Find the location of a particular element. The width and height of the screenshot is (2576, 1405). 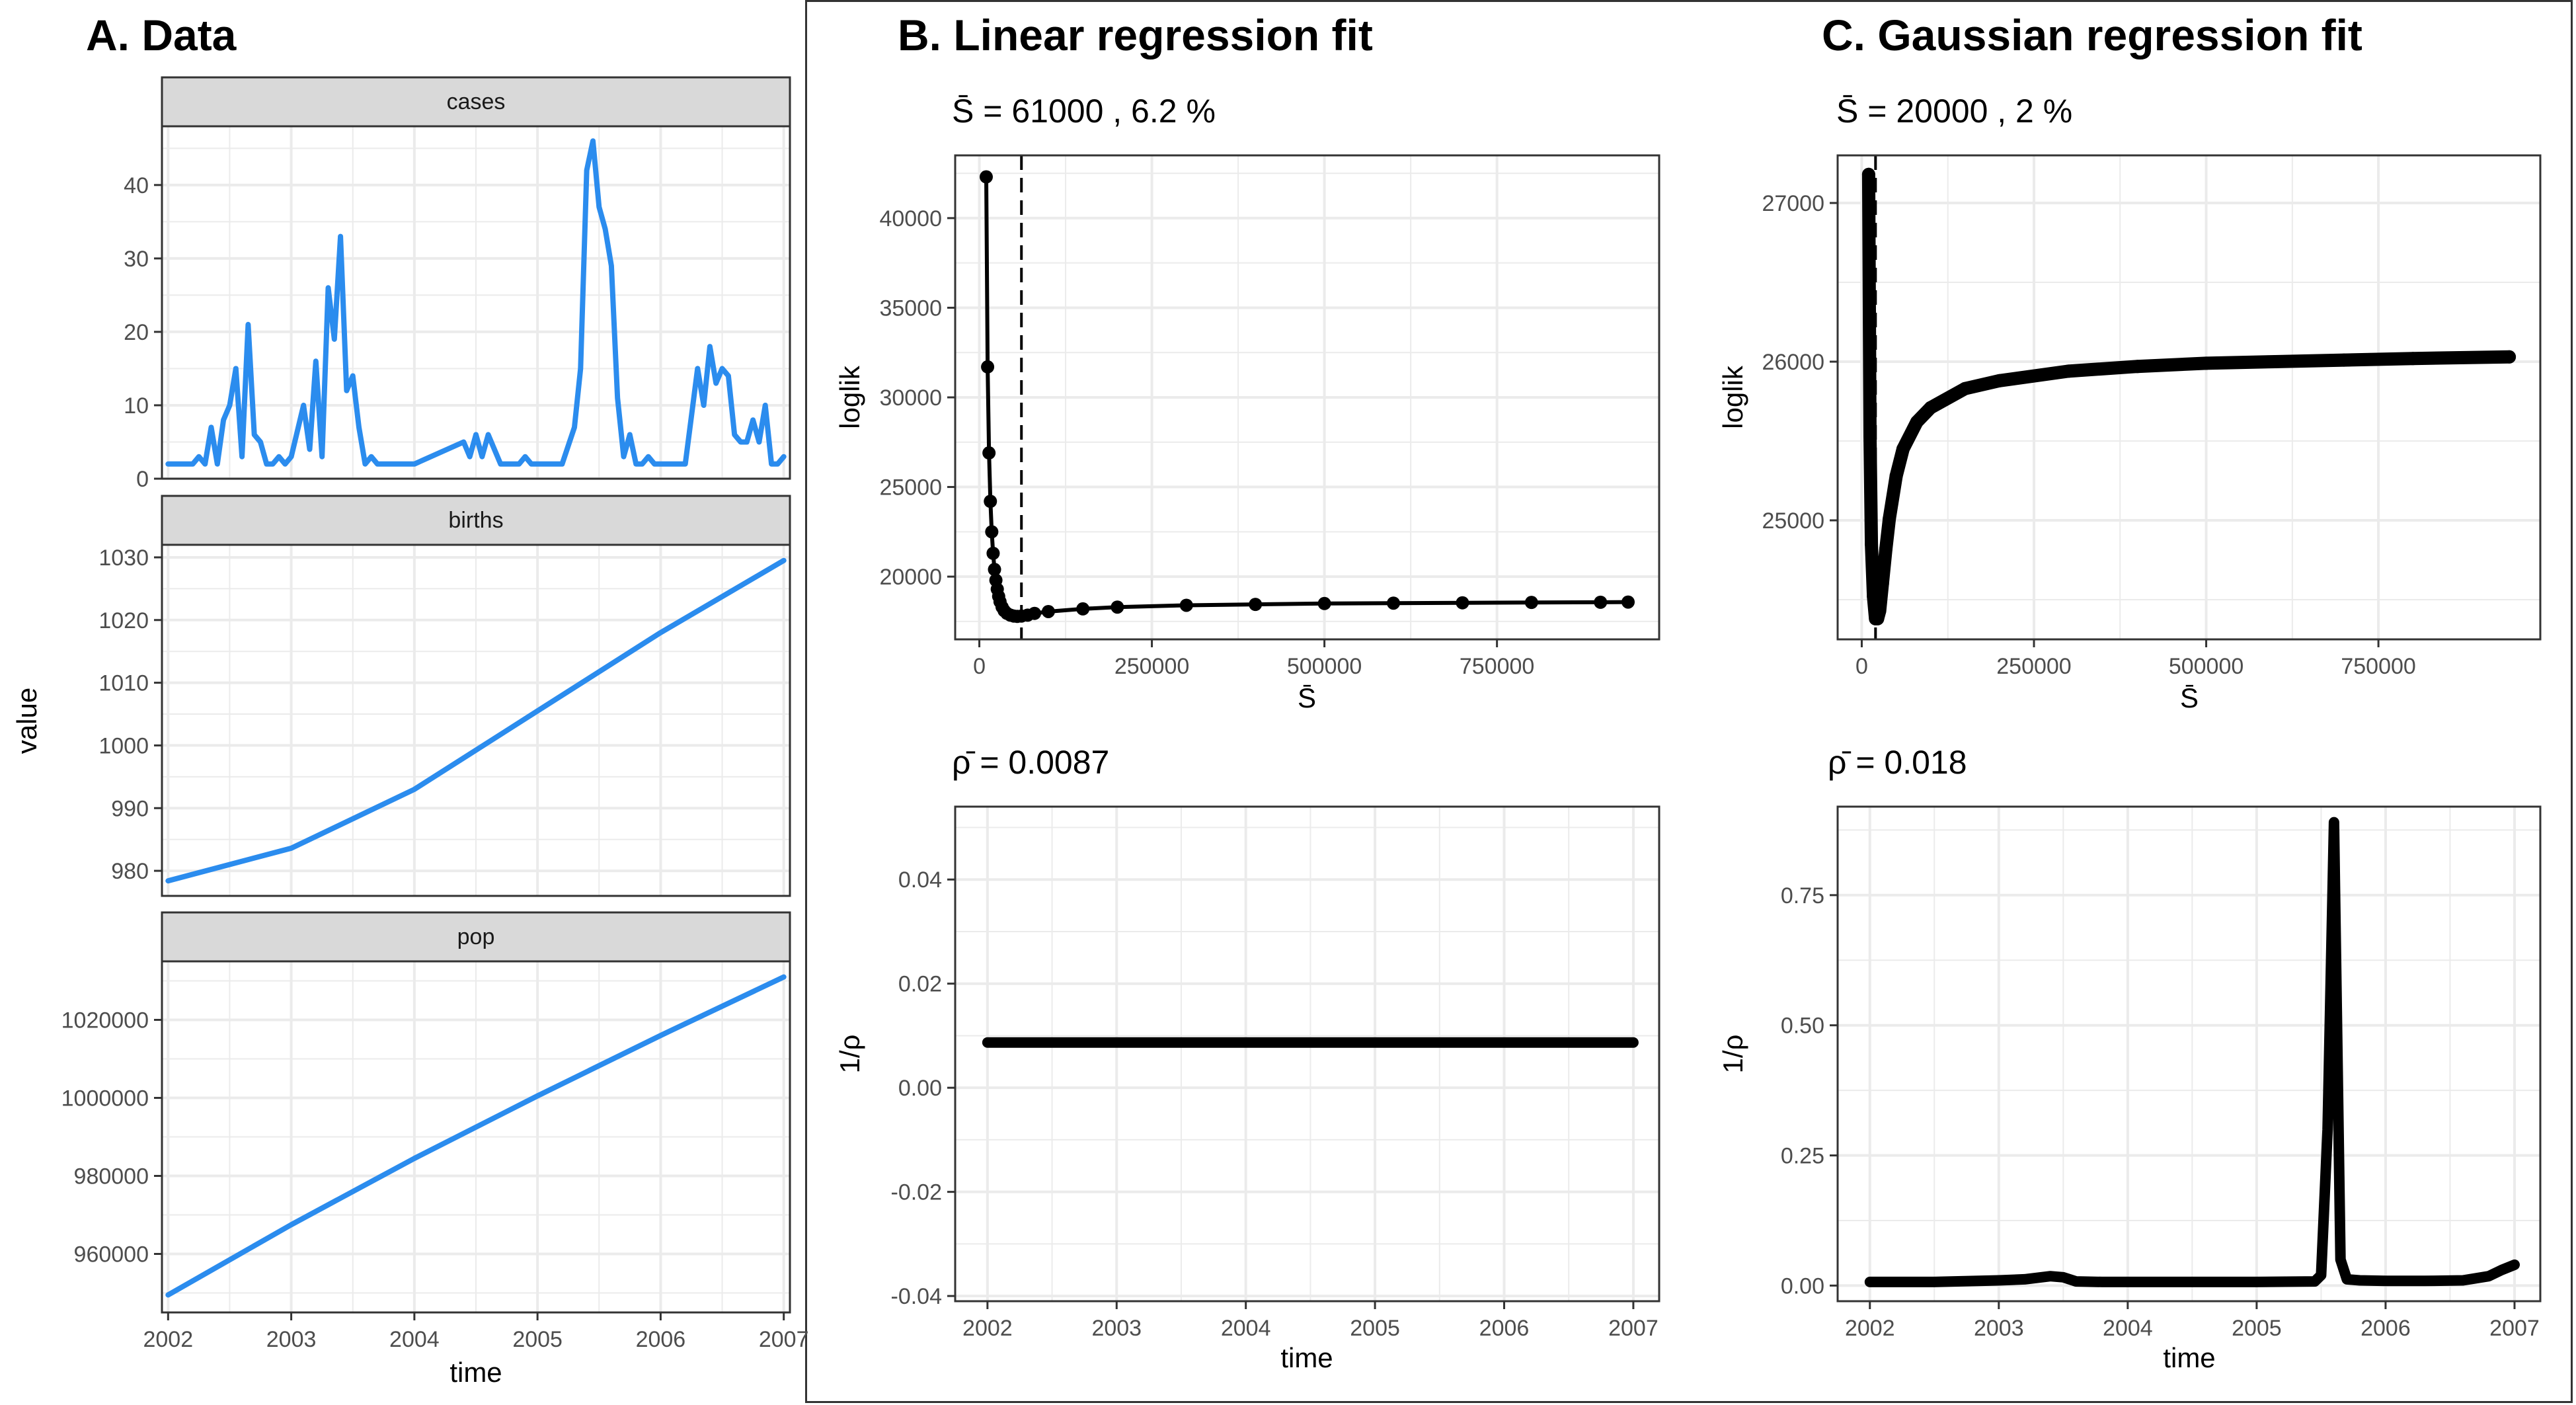

facet-births-y-tick-label: 1030 is located at coordinates (123, 558).